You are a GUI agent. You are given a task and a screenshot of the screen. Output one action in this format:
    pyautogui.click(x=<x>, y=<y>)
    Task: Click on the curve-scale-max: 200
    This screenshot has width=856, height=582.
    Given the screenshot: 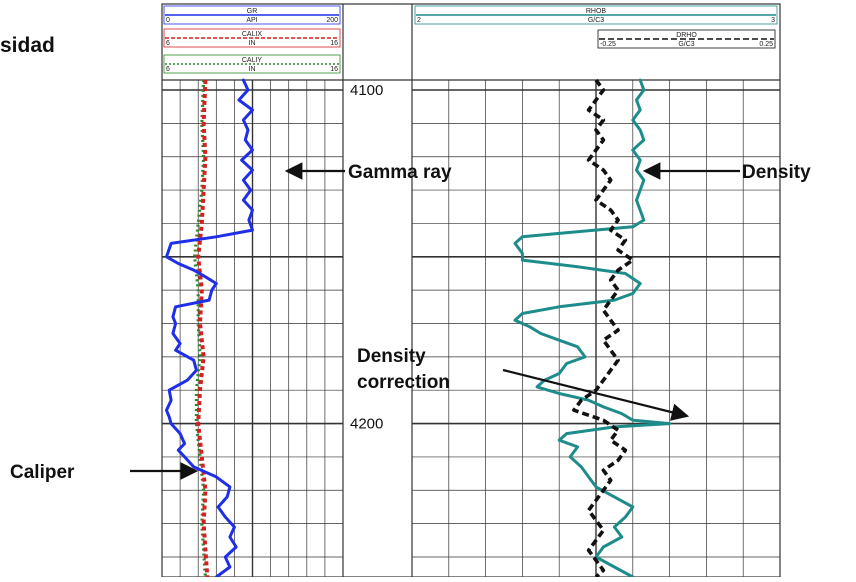 What is the action you would take?
    pyautogui.click(x=332, y=20)
    